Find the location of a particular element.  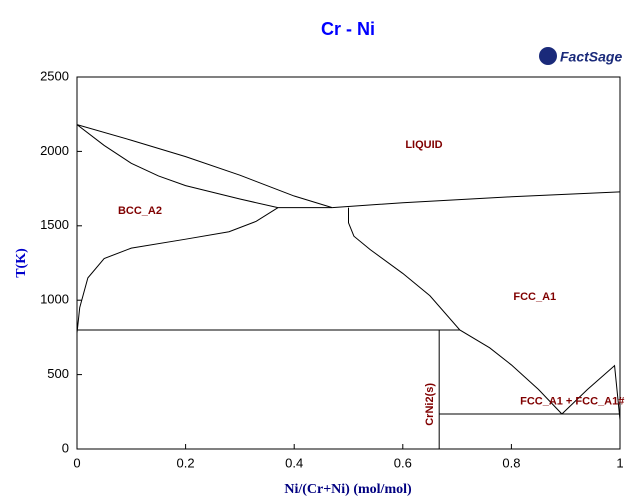

y-tick-label: 500 is located at coordinates (58, 373).